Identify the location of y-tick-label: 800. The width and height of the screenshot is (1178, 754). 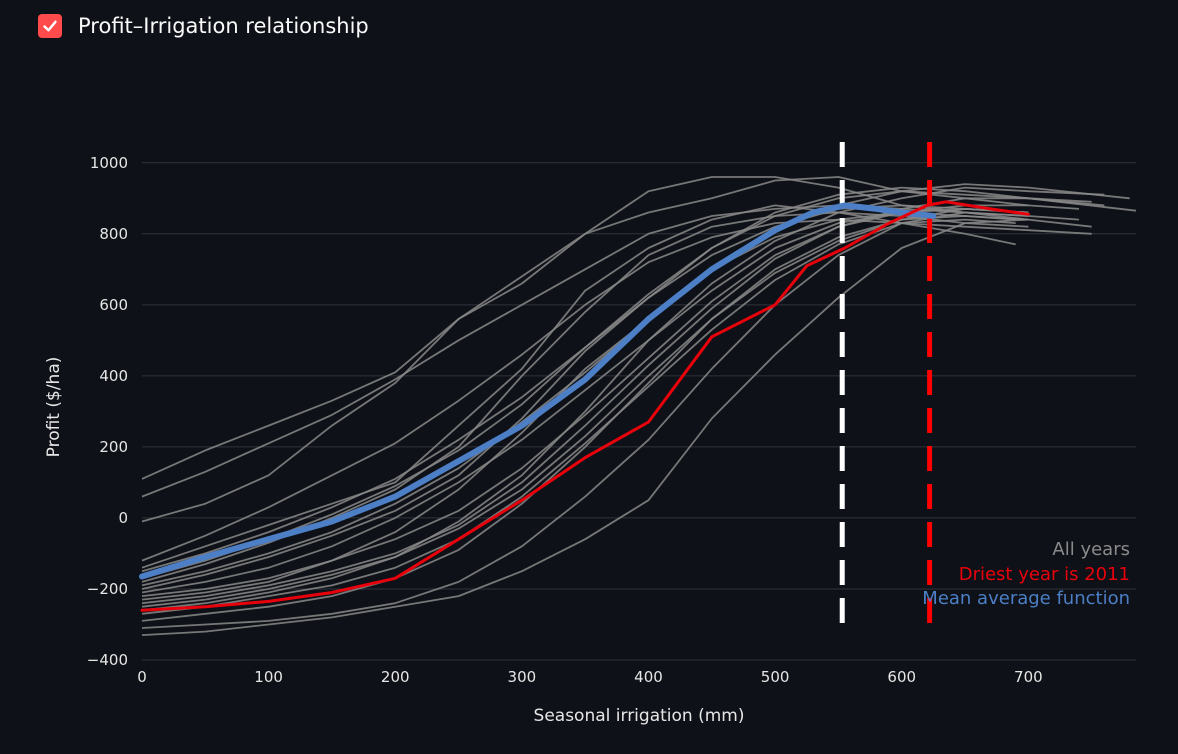
(113, 234).